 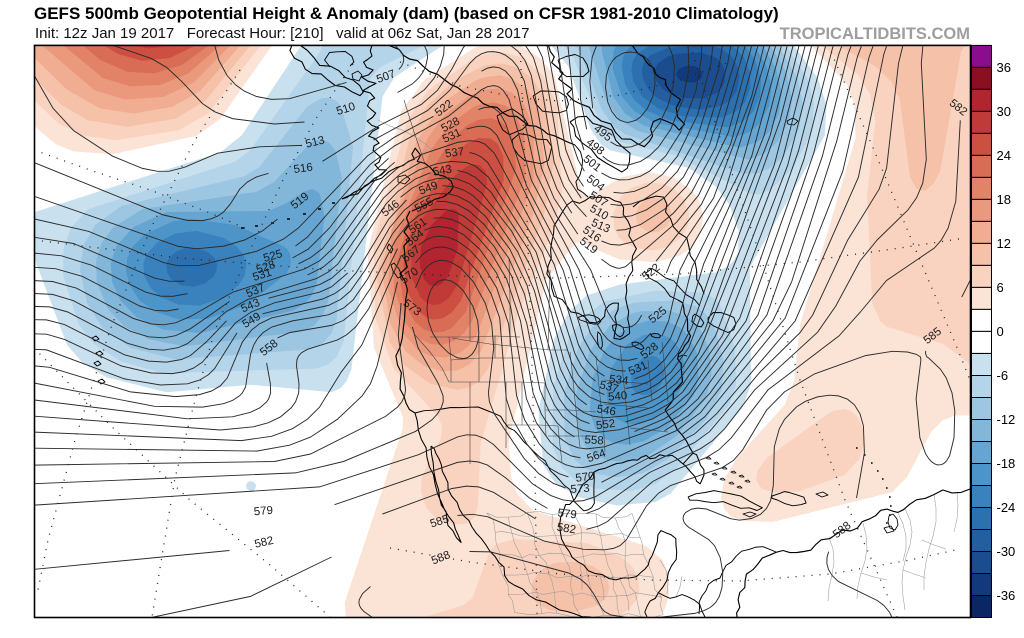 What do you see at coordinates (585, 477) in the screenshot?
I see `svg-text: 570` at bounding box center [585, 477].